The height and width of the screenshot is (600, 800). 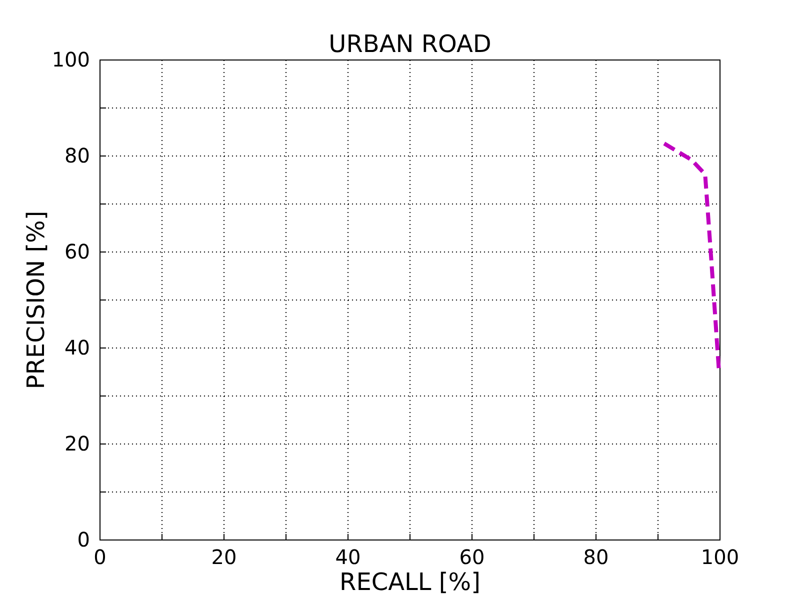 What do you see at coordinates (224, 557) in the screenshot?
I see `x-tick-label: 20` at bounding box center [224, 557].